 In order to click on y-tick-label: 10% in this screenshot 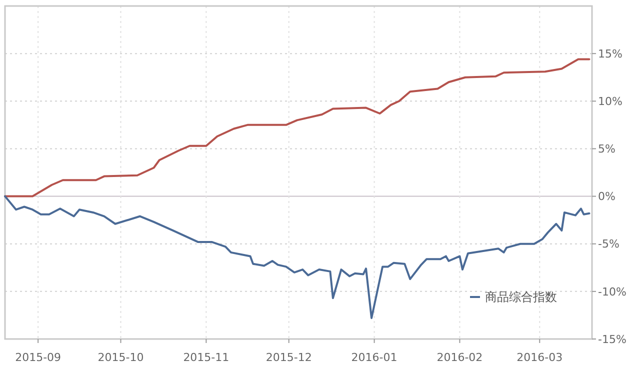, I will do `click(610, 101)`.